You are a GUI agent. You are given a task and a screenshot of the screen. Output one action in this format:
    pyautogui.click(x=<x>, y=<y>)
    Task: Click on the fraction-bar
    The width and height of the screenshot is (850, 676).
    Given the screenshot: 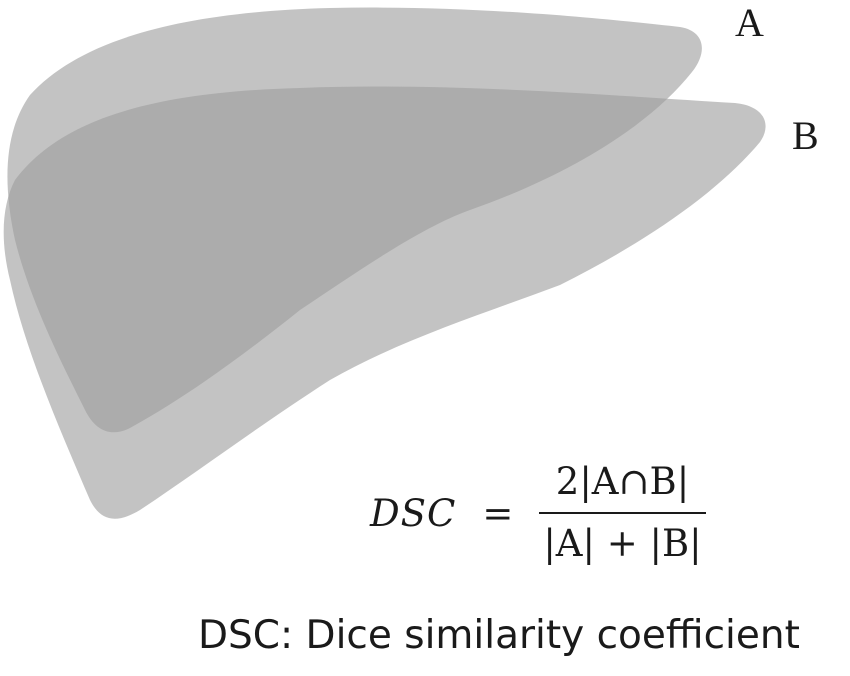 What is the action you would take?
    pyautogui.click(x=622, y=513)
    